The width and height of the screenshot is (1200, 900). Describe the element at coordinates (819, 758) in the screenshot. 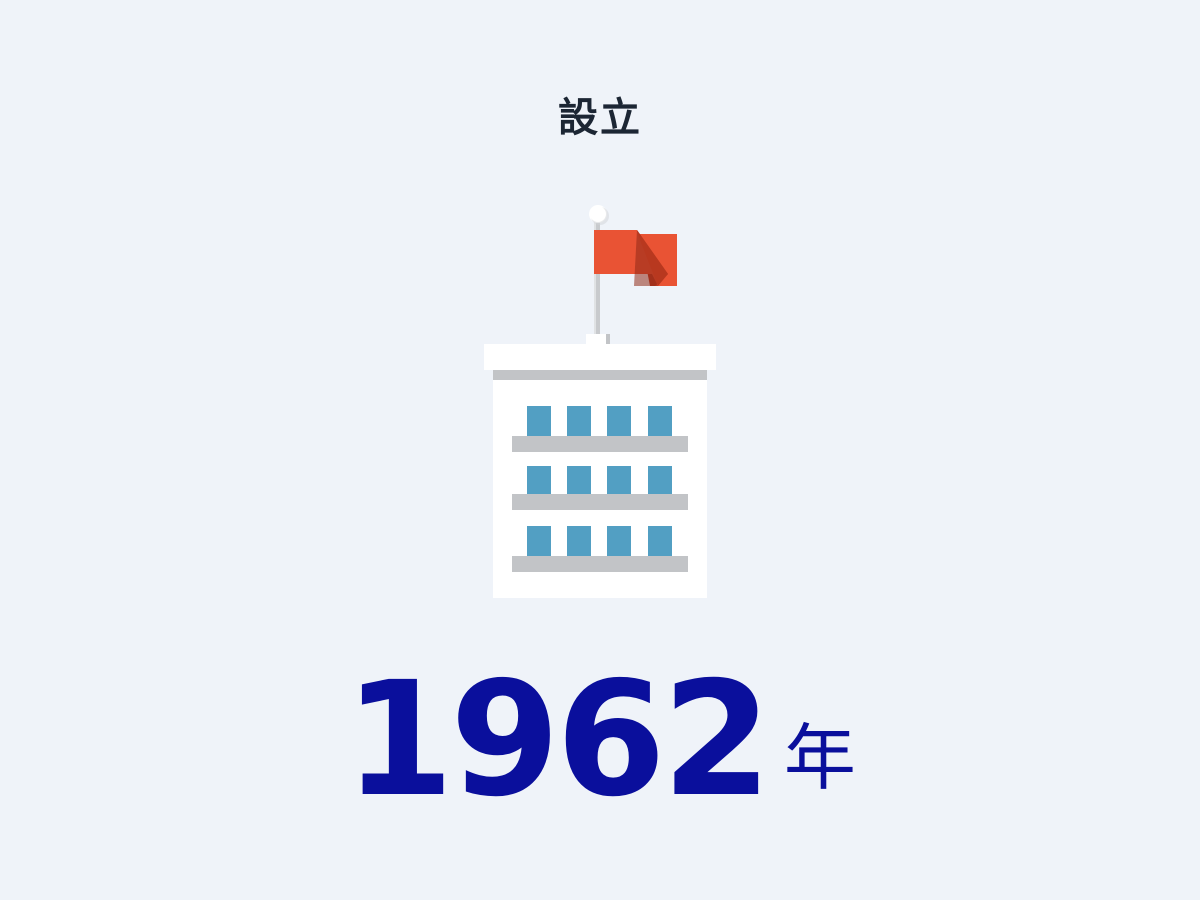

I see `year-unit: 年` at that location.